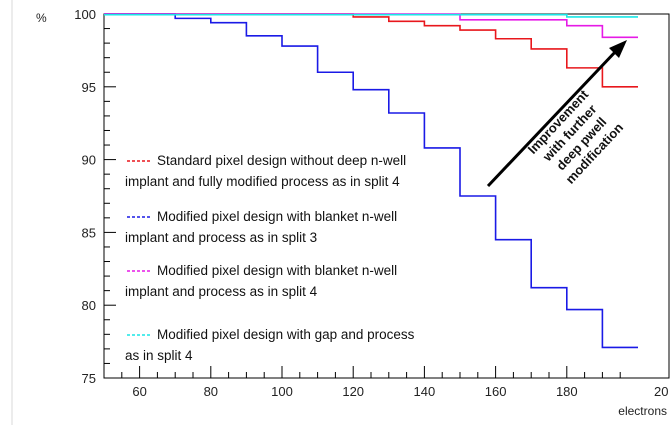 This screenshot has width=671, height=425. Describe the element at coordinates (89, 305) in the screenshot. I see `y-tick-label: 80` at that location.